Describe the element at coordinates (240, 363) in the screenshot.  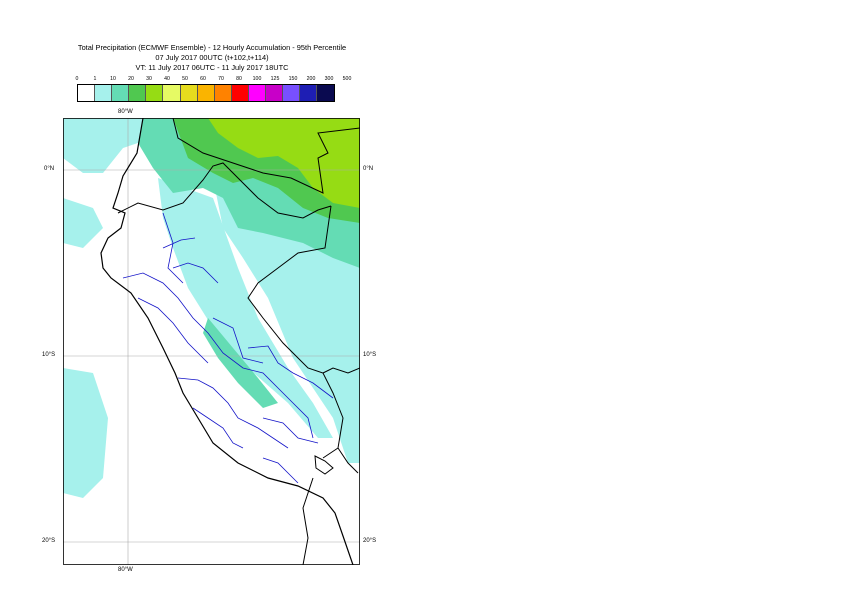
I see `precip-band-10-20-central` at that location.